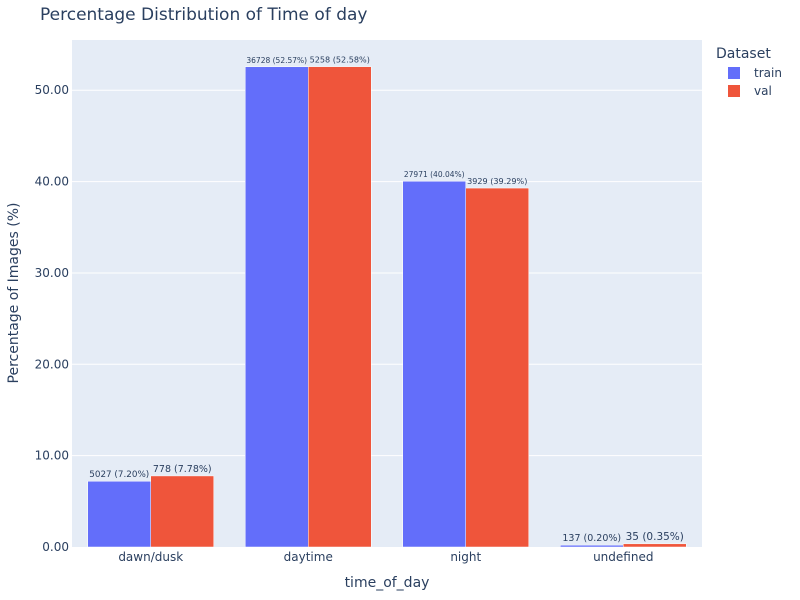  I want to click on legend: Dataset train val, so click(749, 72).